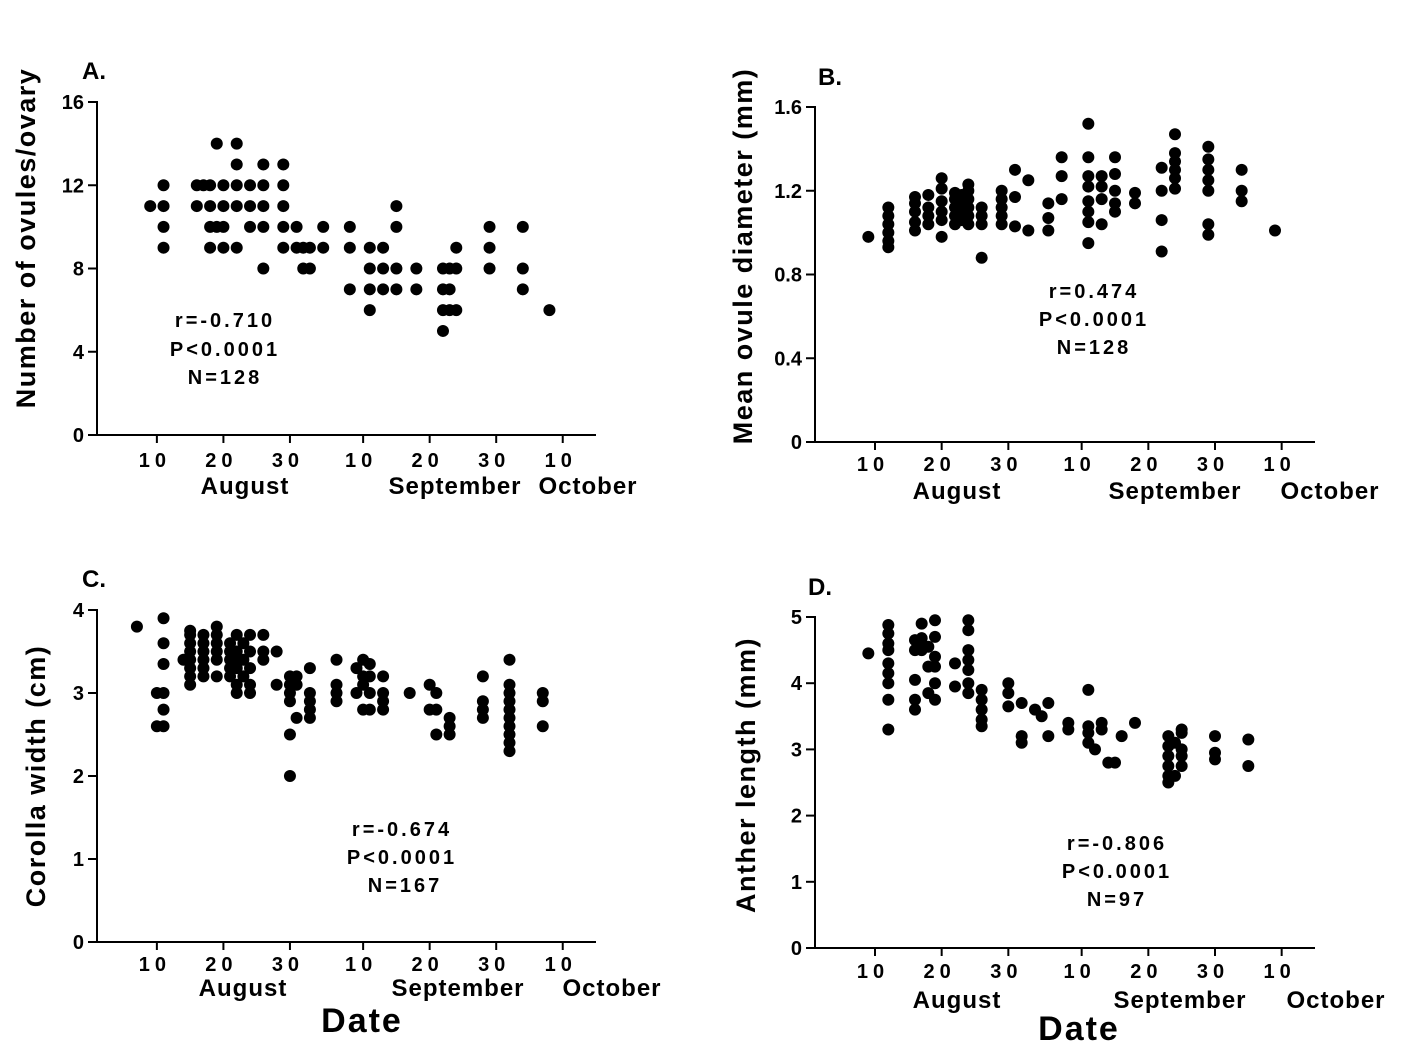 The width and height of the screenshot is (1413, 1043). Describe the element at coordinates (1094, 348) in the screenshot. I see `stat-annotation: N=128` at that location.